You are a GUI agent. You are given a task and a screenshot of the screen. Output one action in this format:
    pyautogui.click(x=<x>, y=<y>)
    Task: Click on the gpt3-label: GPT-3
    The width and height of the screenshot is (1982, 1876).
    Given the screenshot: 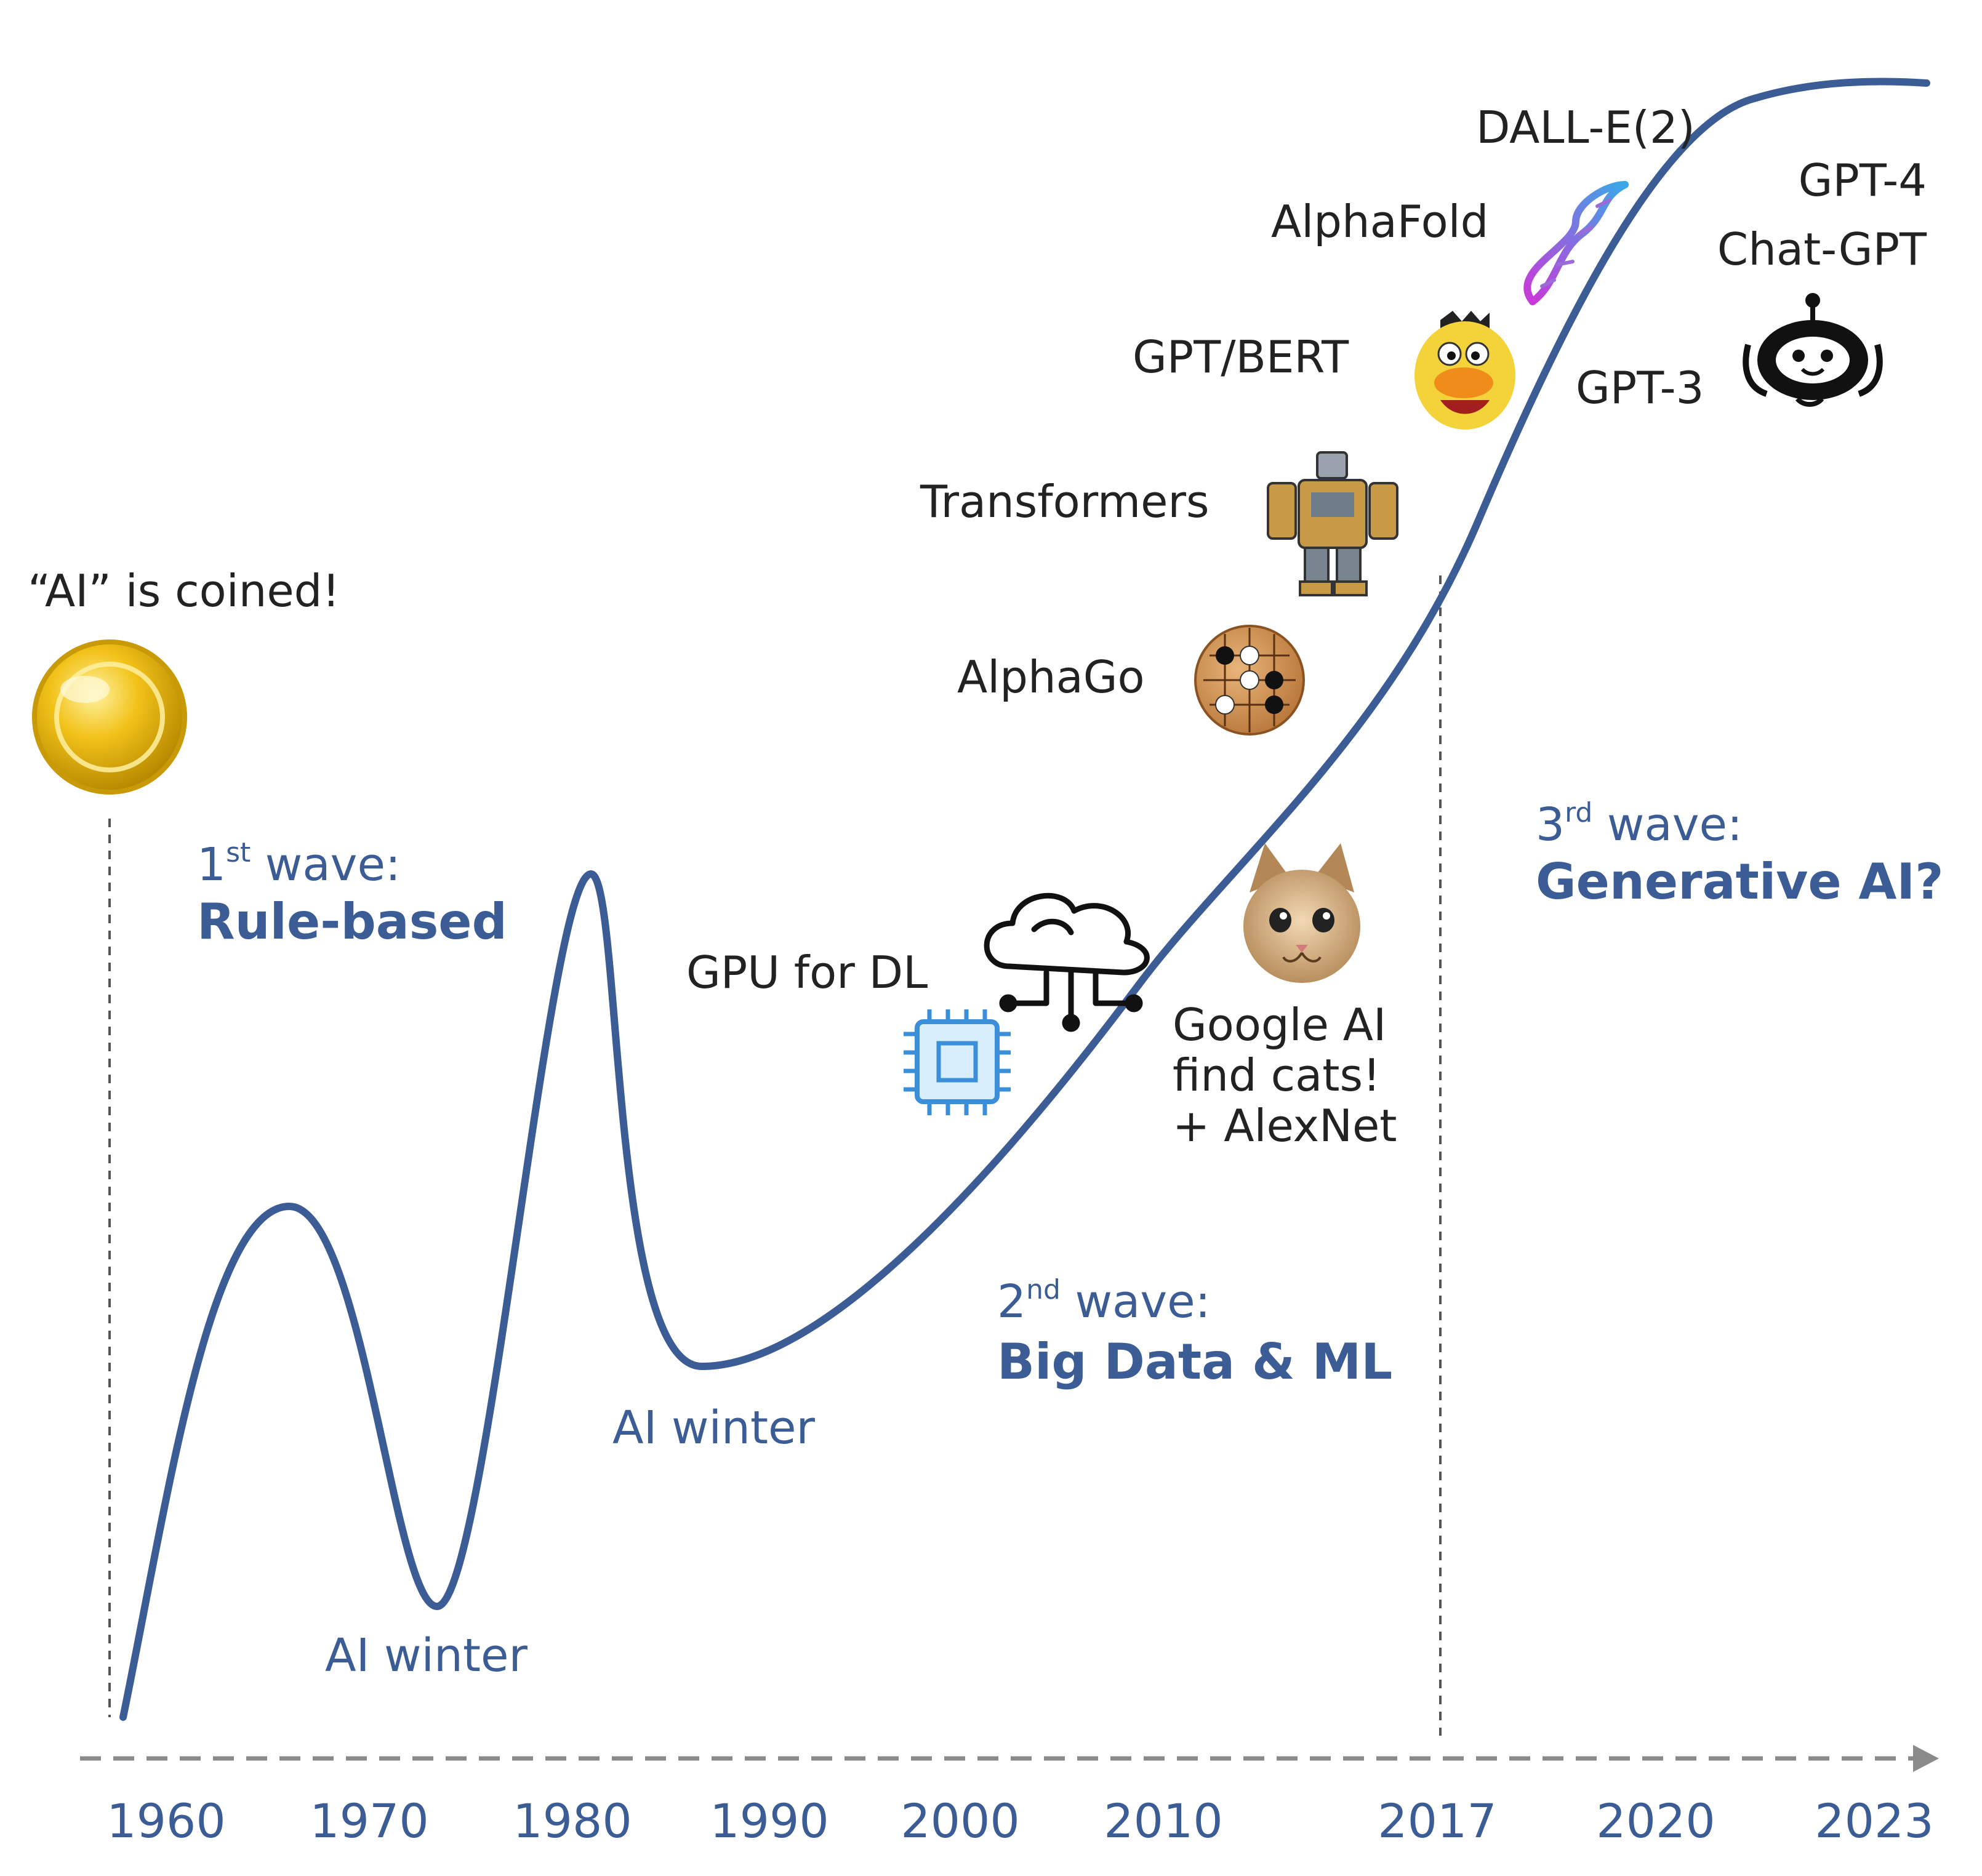 What is the action you would take?
    pyautogui.click(x=1640, y=388)
    